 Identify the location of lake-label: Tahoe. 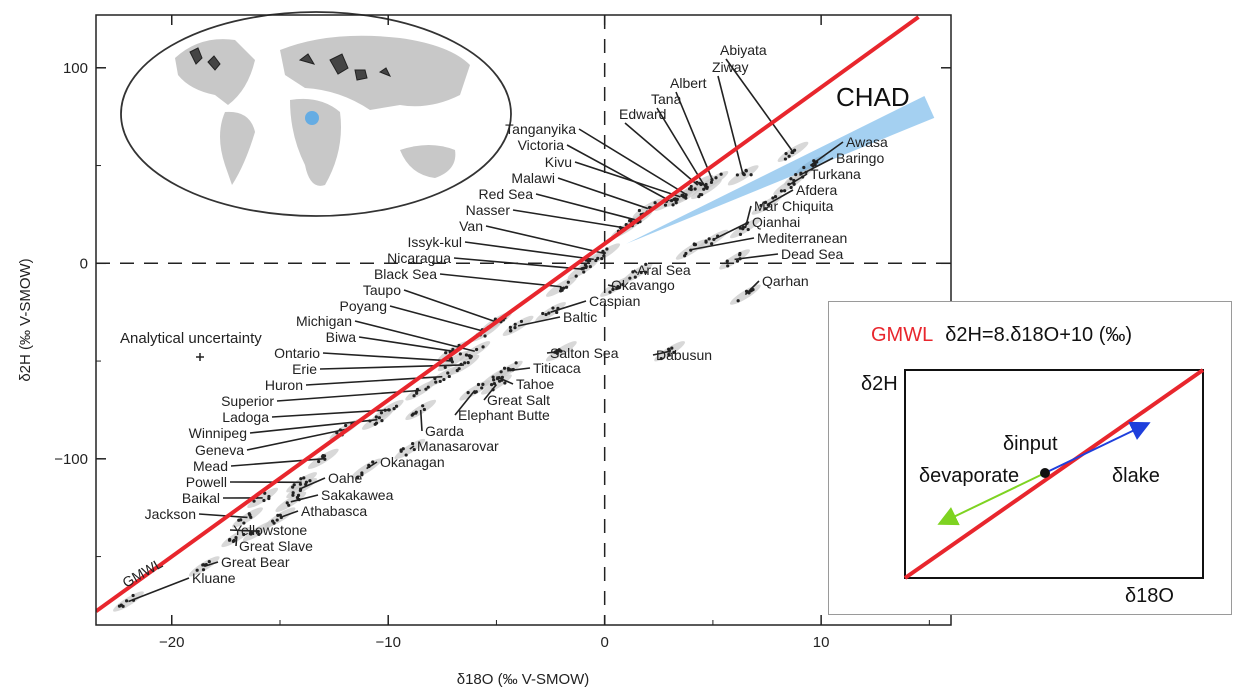
(535, 384).